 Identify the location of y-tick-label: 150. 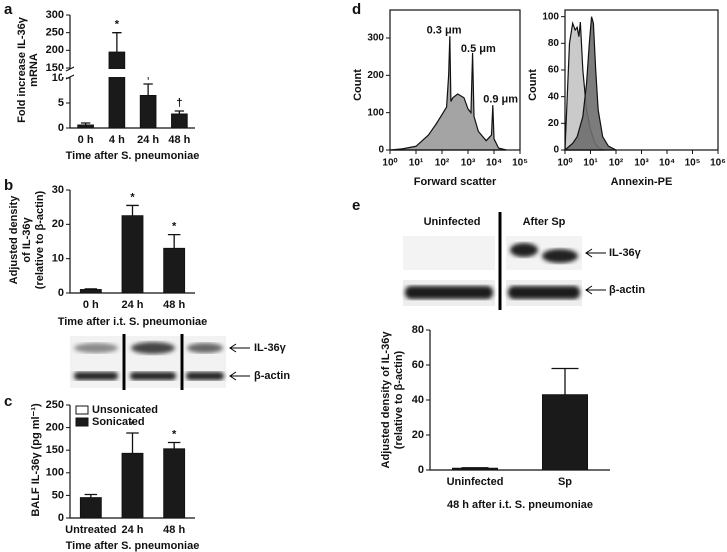
(55, 450).